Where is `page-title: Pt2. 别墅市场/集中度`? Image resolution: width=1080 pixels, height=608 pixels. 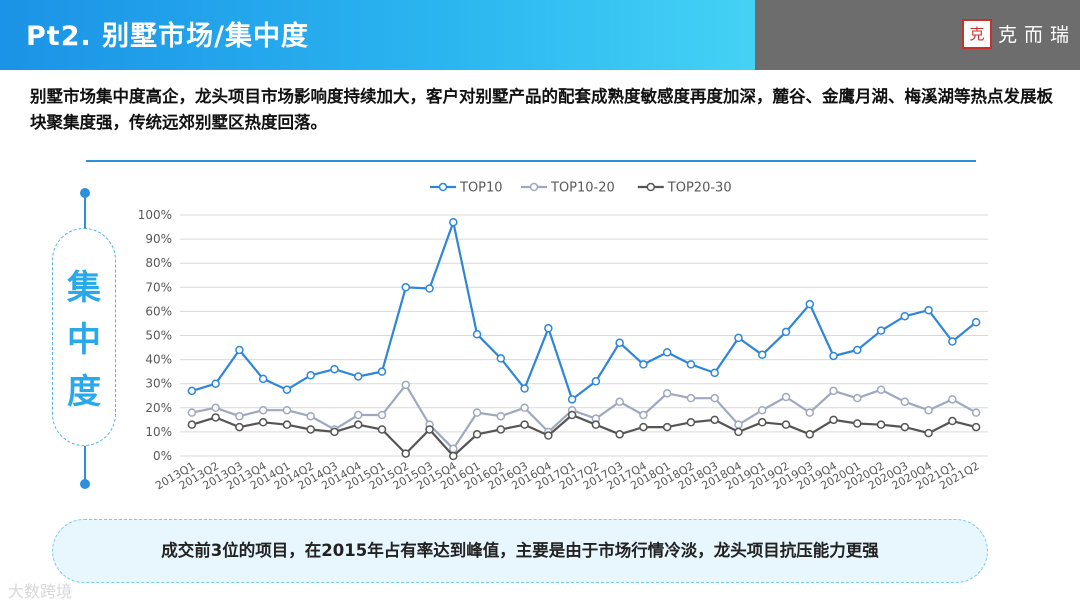 page-title: Pt2. 别墅市场/集中度 is located at coordinates (167, 36).